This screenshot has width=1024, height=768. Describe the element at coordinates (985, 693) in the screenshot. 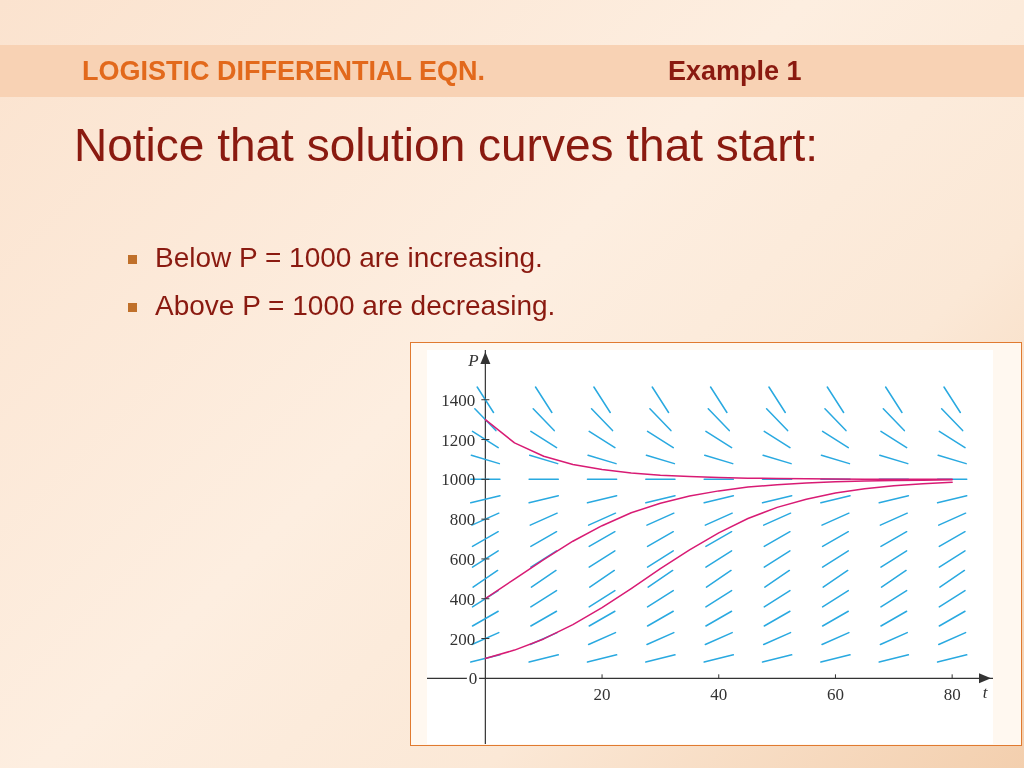

I see `x-axis-title: t` at that location.